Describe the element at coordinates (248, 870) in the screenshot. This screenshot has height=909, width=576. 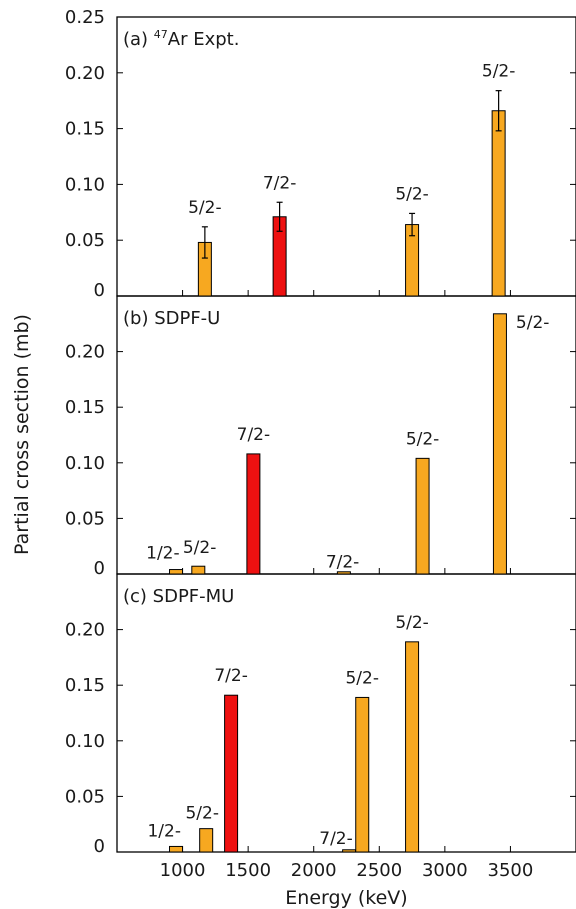
I see `x-tick-label: 1500` at that location.